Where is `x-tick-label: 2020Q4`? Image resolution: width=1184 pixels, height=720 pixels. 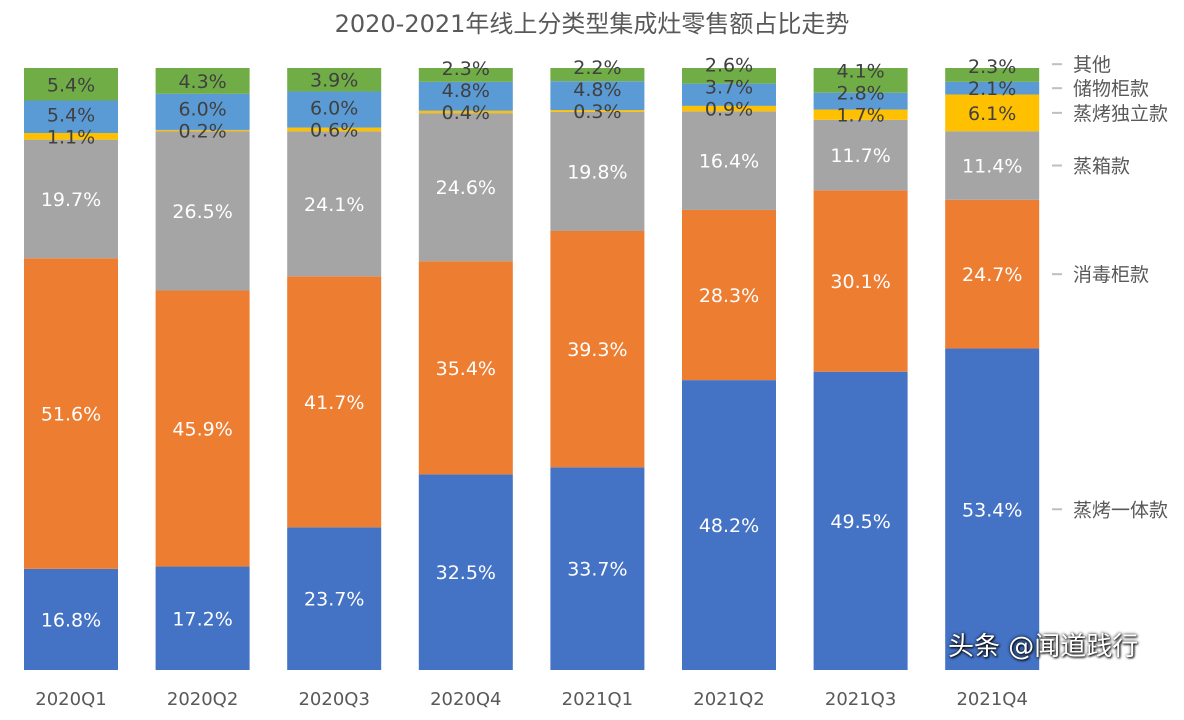
x-tick-label: 2020Q4 is located at coordinates (465, 699).